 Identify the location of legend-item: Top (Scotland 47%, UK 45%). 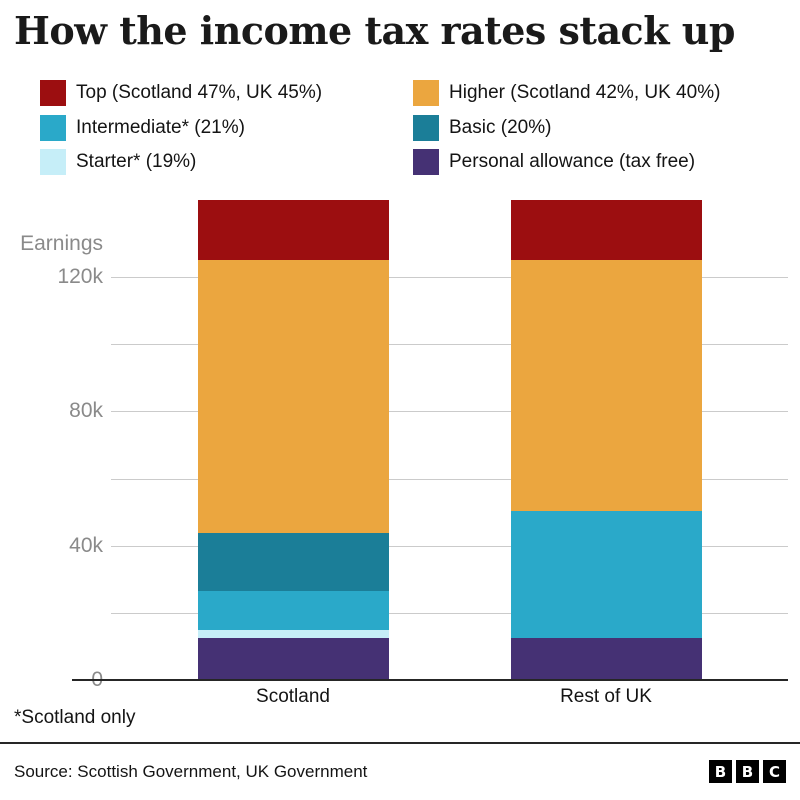
(226, 93).